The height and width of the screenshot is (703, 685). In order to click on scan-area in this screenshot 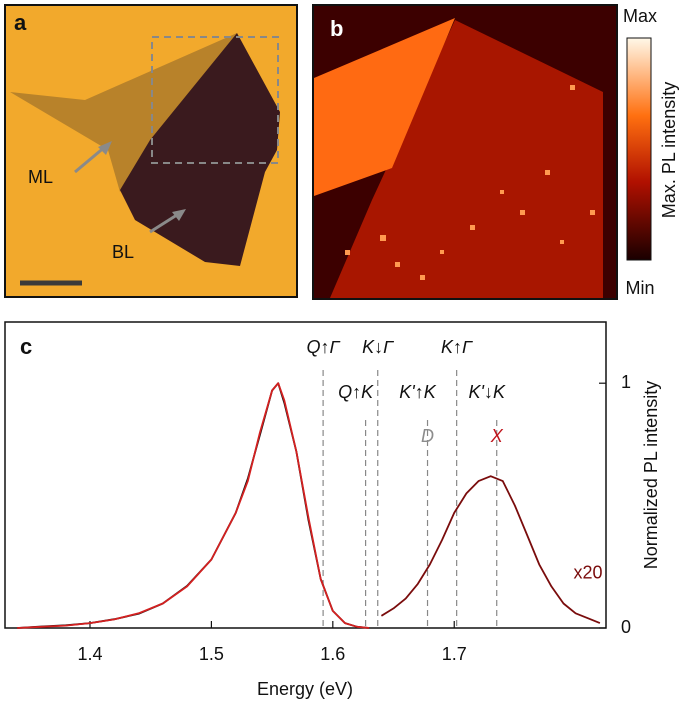, I will do `click(215, 100)`.